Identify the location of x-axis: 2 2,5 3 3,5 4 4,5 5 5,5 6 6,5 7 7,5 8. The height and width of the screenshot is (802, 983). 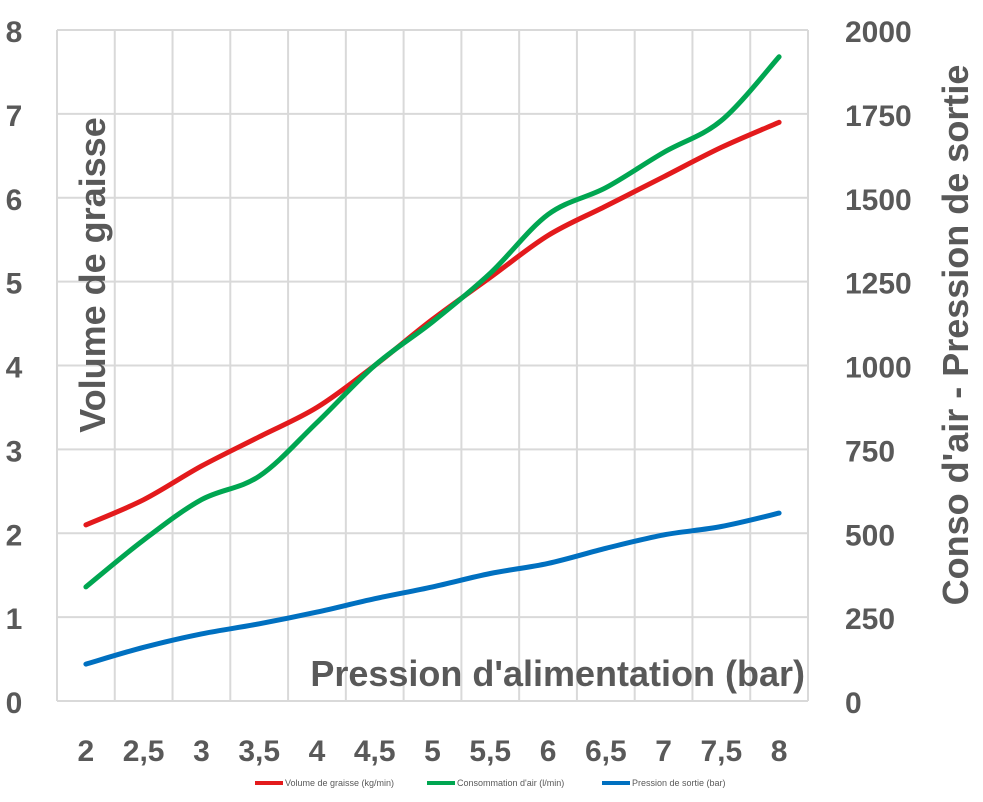
(433, 751).